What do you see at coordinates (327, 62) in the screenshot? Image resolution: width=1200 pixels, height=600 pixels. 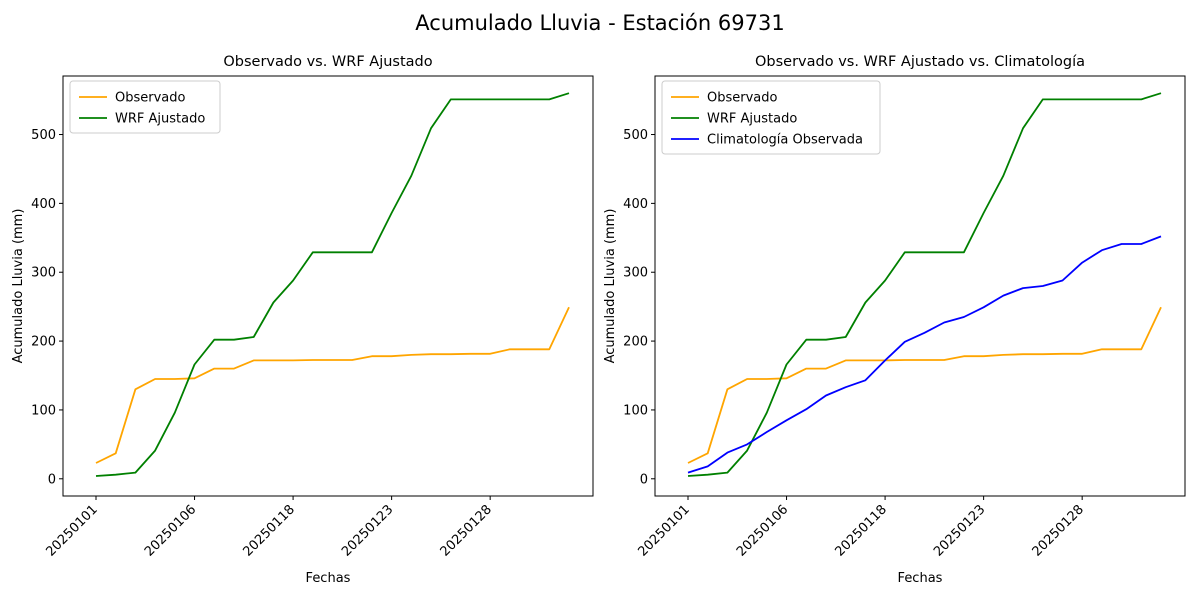 I see `chart-title: Observado vs. WRF Ajustado` at bounding box center [327, 62].